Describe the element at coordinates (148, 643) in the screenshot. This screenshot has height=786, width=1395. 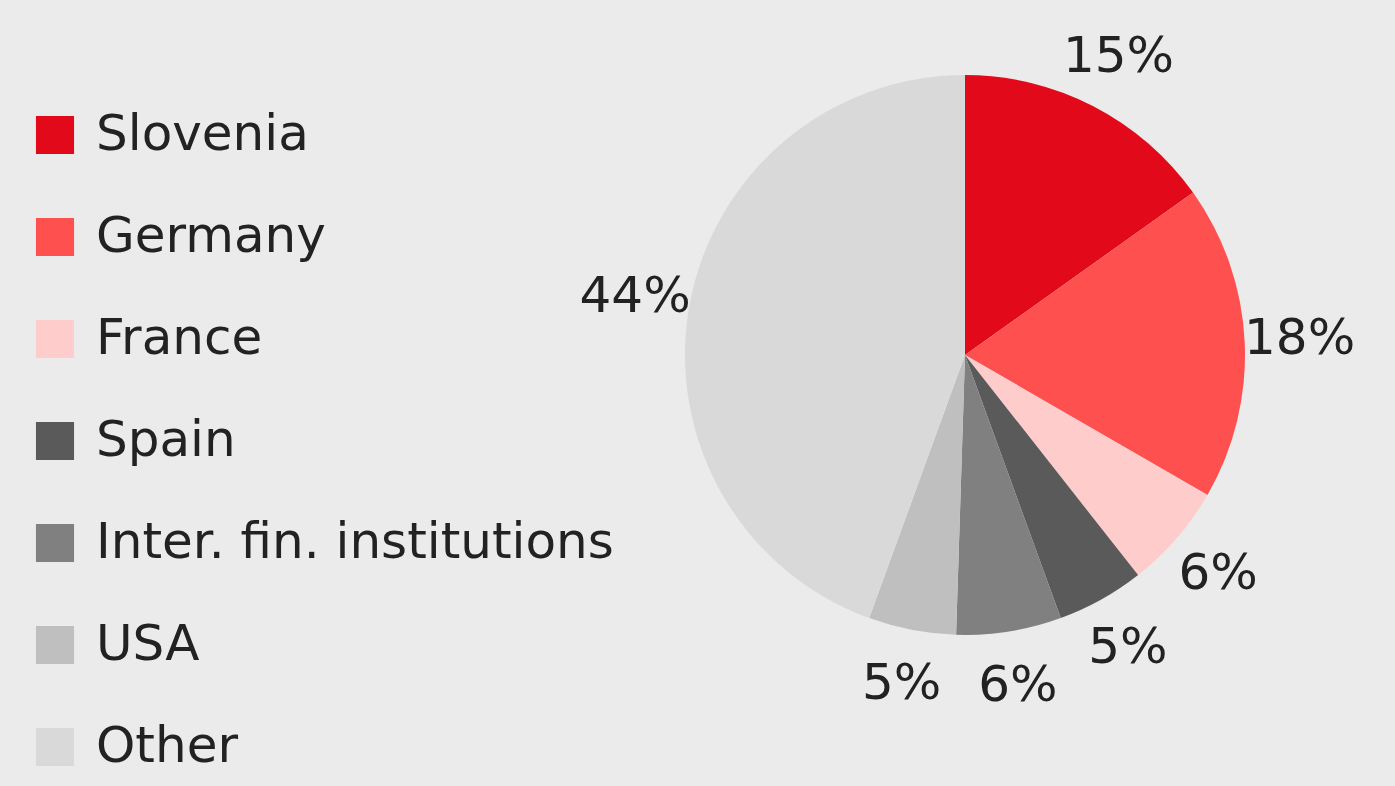
I see `legend-label: USA` at that location.